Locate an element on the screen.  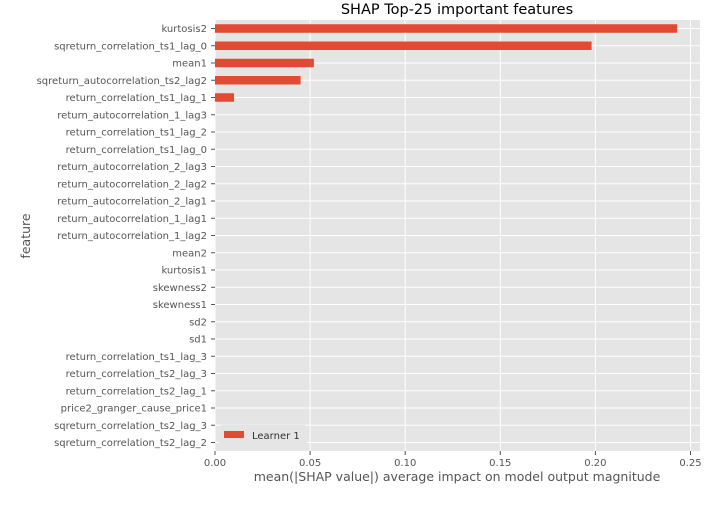
y-tick-label: return_autocorrelation_2_lag2 is located at coordinates (132, 184).